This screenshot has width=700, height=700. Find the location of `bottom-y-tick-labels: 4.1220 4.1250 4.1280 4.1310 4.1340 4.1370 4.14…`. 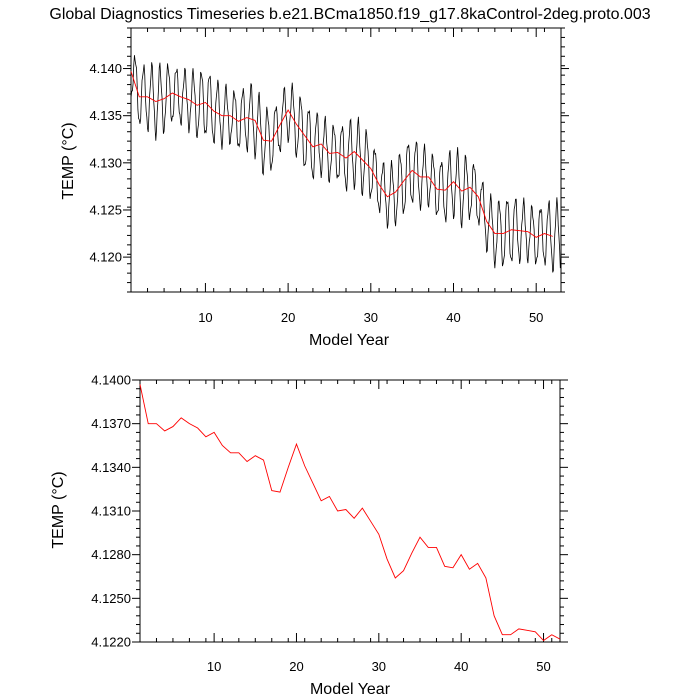

bottom-y-tick-labels: 4.1220 4.1250 4.1280 4.1310 4.1340 4.1370 4.14… is located at coordinates (111, 511).